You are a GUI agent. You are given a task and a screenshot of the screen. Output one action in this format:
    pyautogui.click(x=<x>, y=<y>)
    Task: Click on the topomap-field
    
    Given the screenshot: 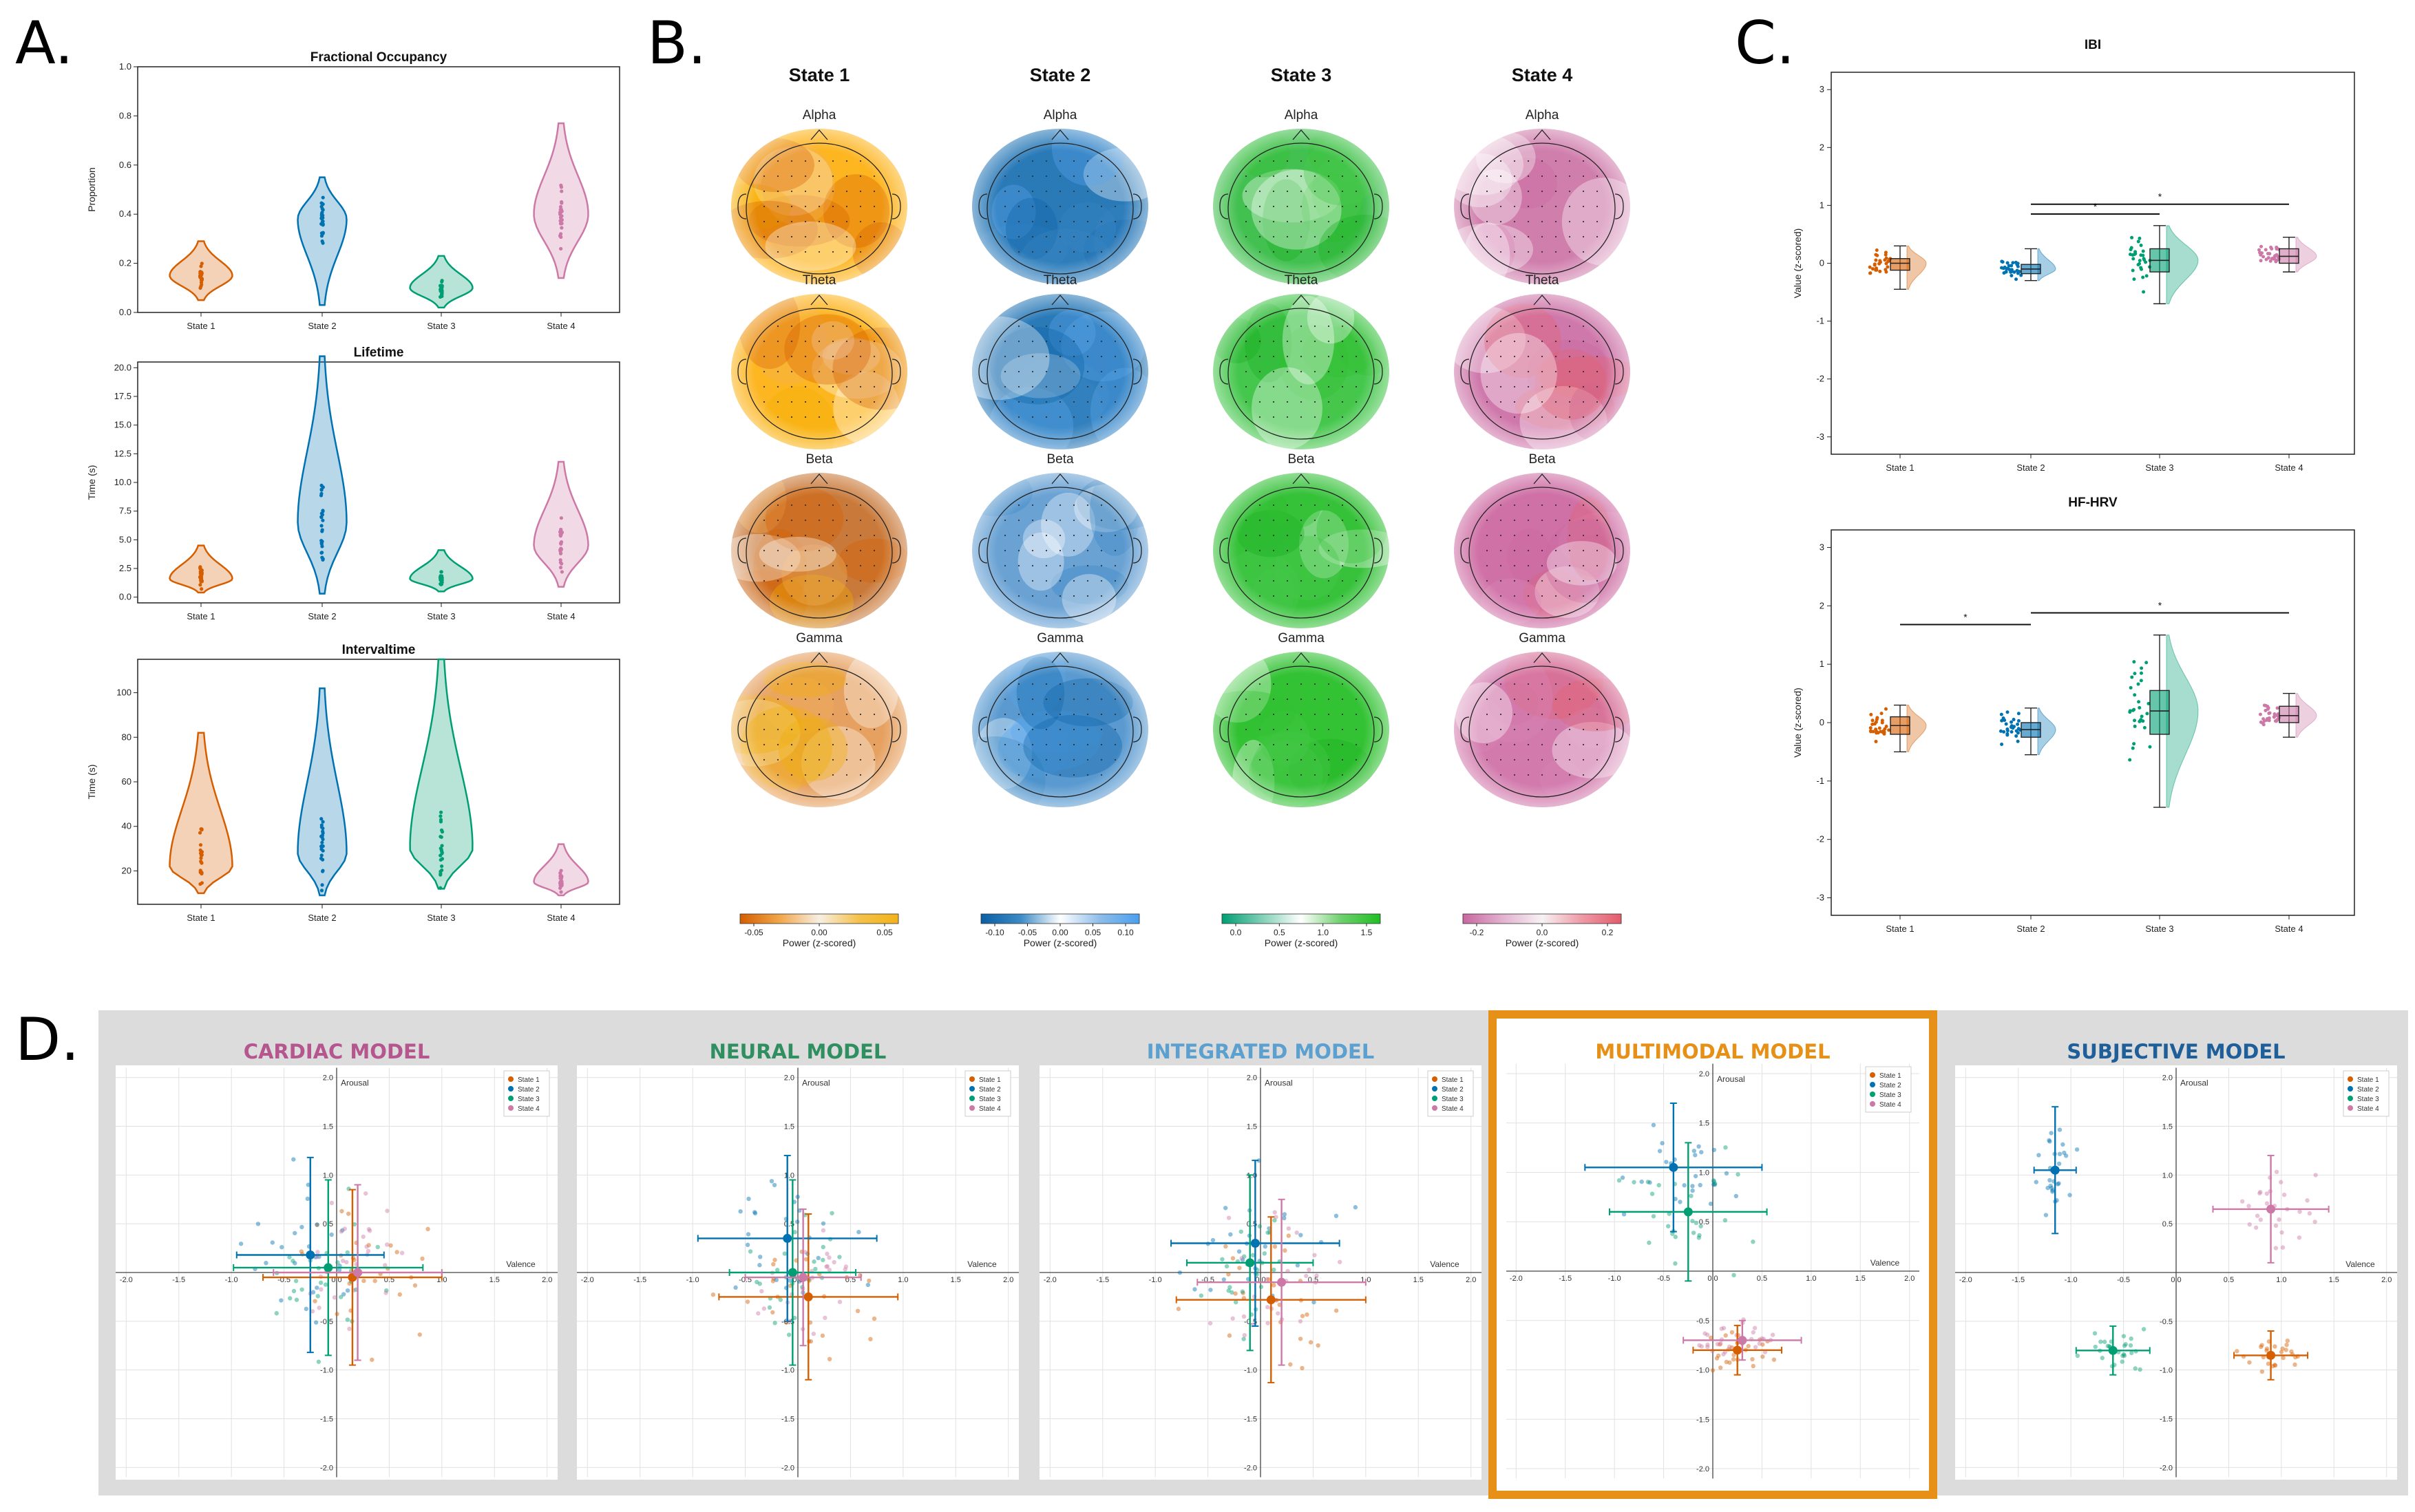 What is the action you would take?
    pyautogui.click(x=819, y=206)
    